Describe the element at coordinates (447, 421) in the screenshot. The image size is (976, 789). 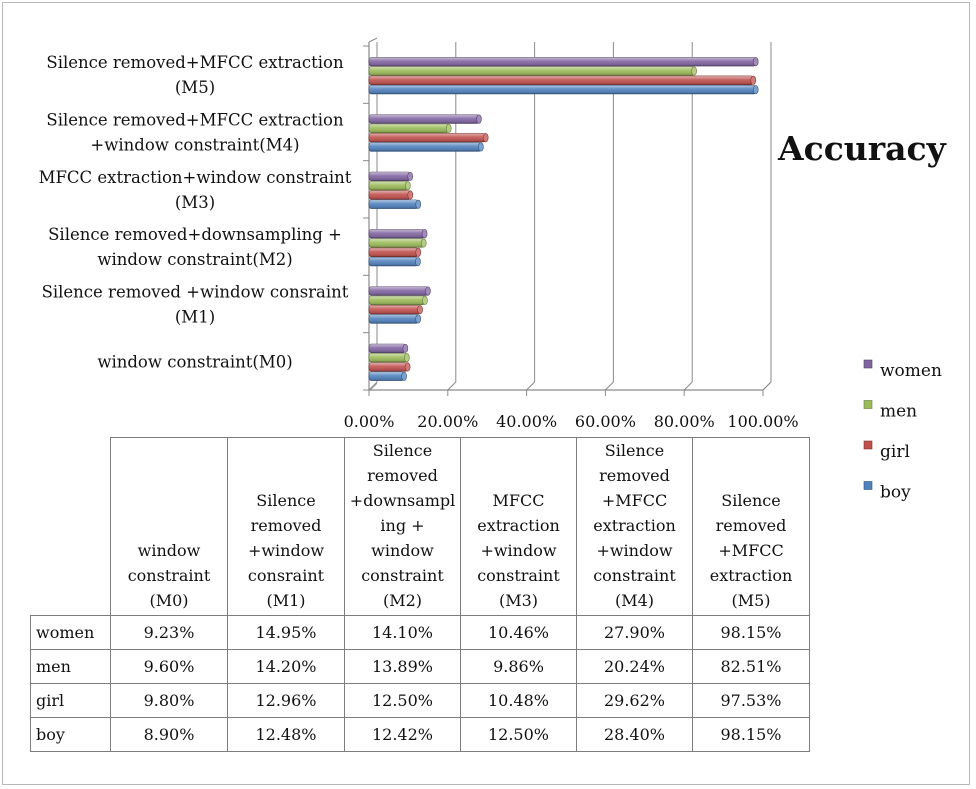
I see `x-tick-label: 20.00%` at that location.